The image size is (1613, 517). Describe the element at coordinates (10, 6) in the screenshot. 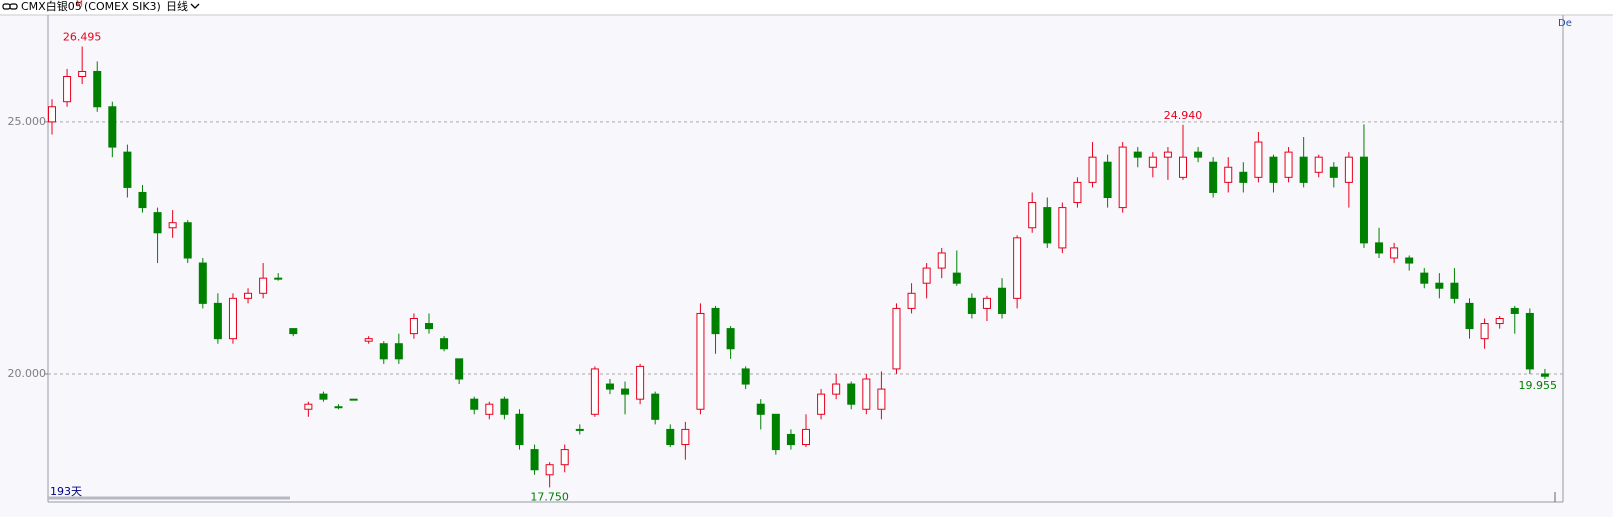

I see `link-icon` at that location.